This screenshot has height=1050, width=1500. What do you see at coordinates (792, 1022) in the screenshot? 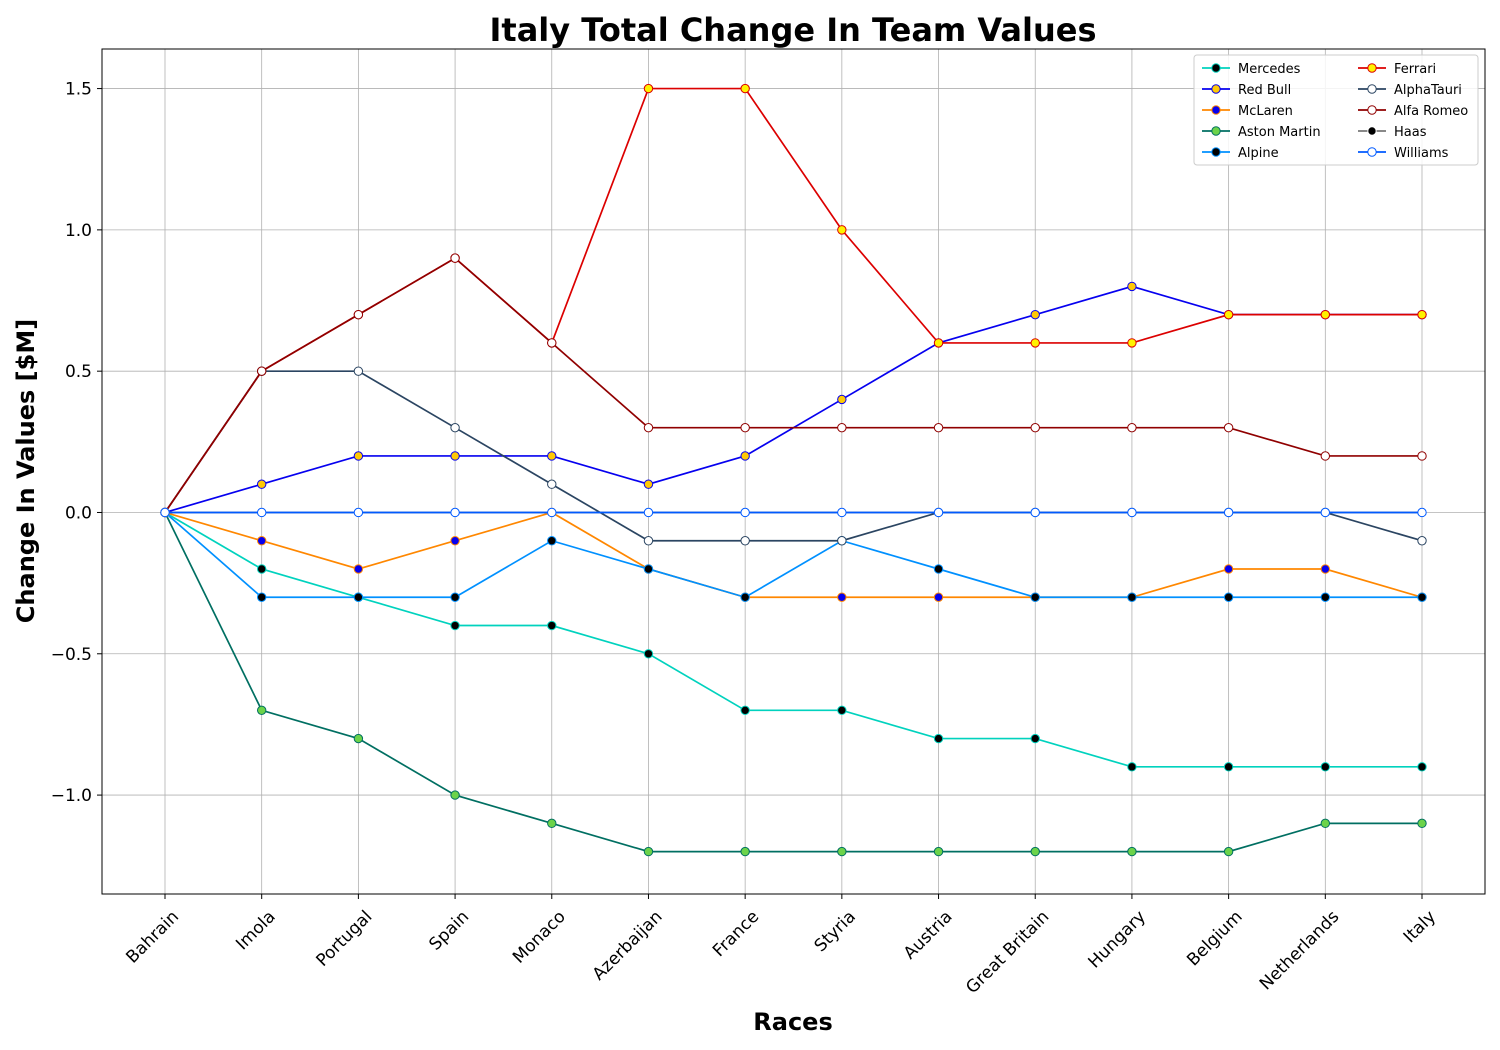
I see `x-axis-label: Races` at bounding box center [792, 1022].